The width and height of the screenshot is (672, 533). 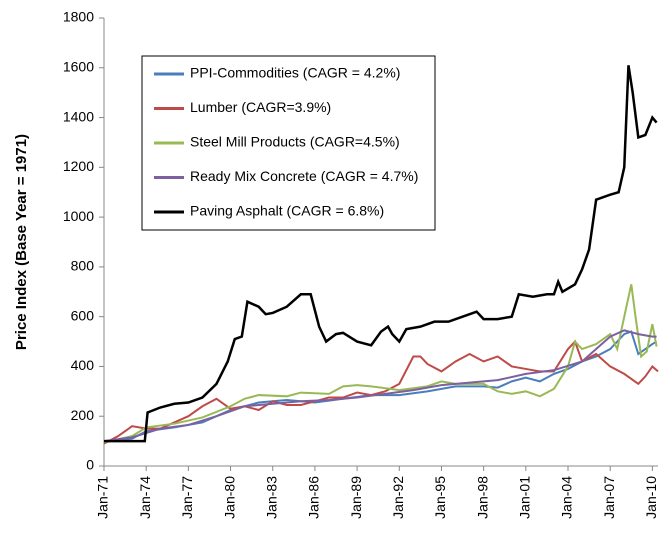 I want to click on x-tick-label: Jan-92, so click(x=398, y=497).